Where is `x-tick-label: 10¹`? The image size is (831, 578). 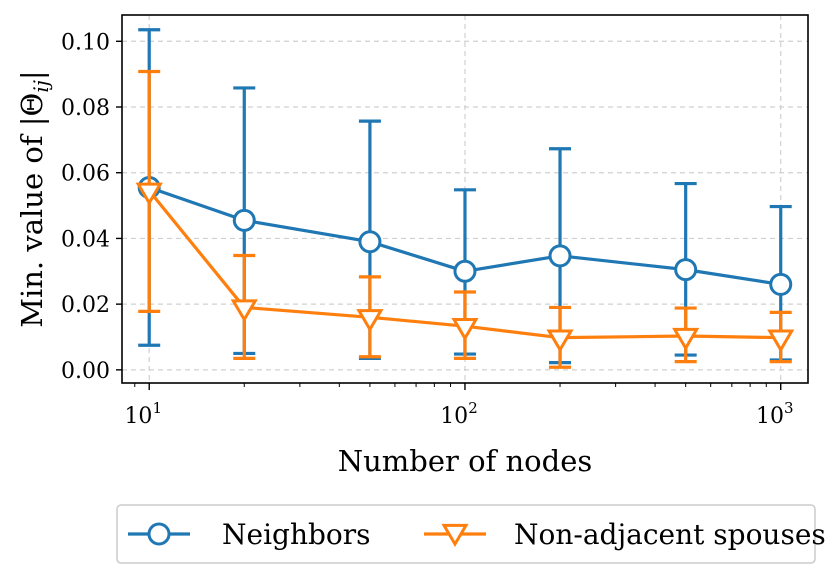
x-tick-label: 10¹ is located at coordinates (143, 414).